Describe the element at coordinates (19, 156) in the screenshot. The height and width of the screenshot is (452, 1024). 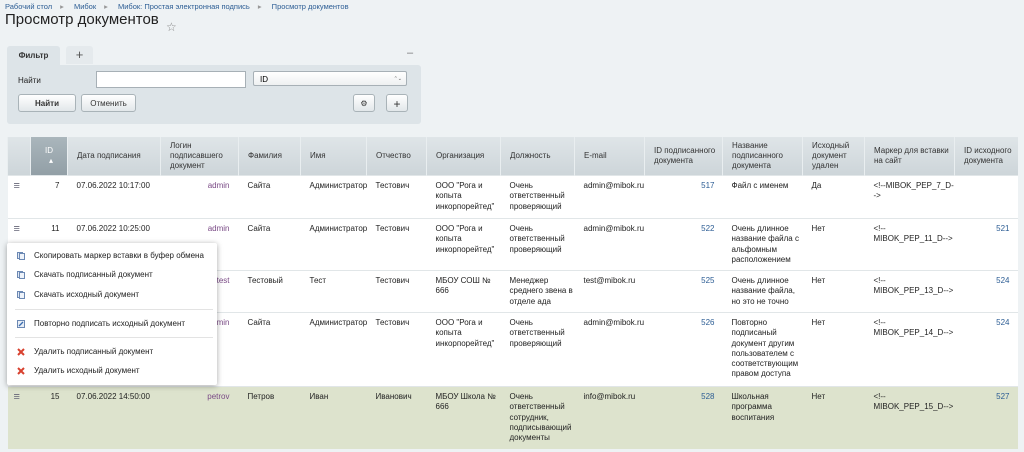
I see `header-cell` at that location.